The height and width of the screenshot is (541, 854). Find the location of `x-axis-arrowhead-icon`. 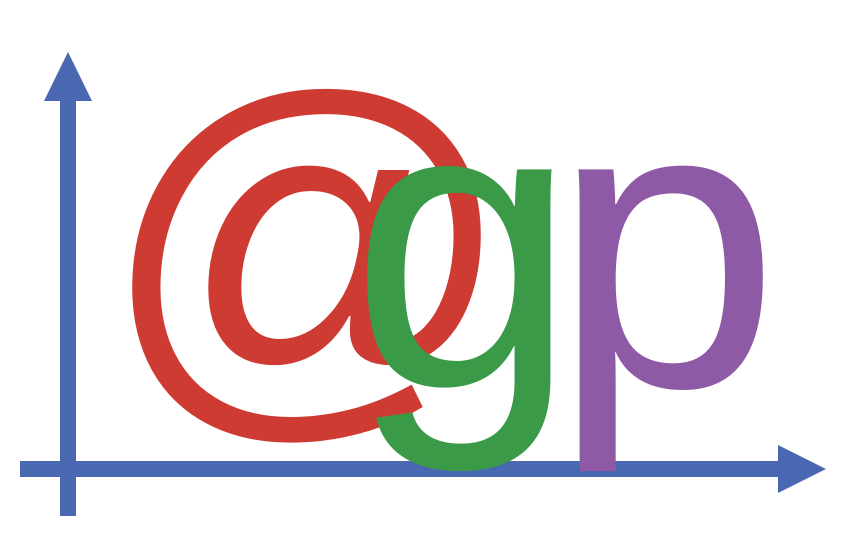

x-axis-arrowhead-icon is located at coordinates (802, 469).